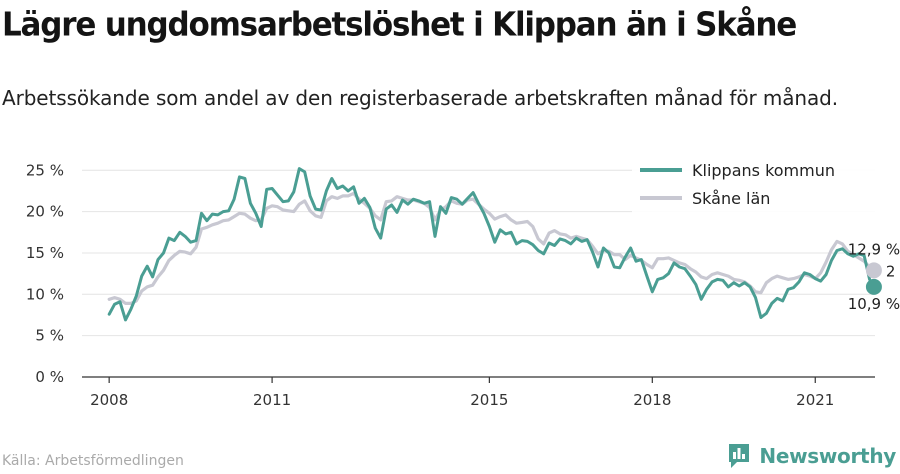 This screenshot has width=900, height=474. What do you see at coordinates (93, 461) in the screenshot?
I see `source-note: Källa: Arbetsförmedlingen` at bounding box center [93, 461].